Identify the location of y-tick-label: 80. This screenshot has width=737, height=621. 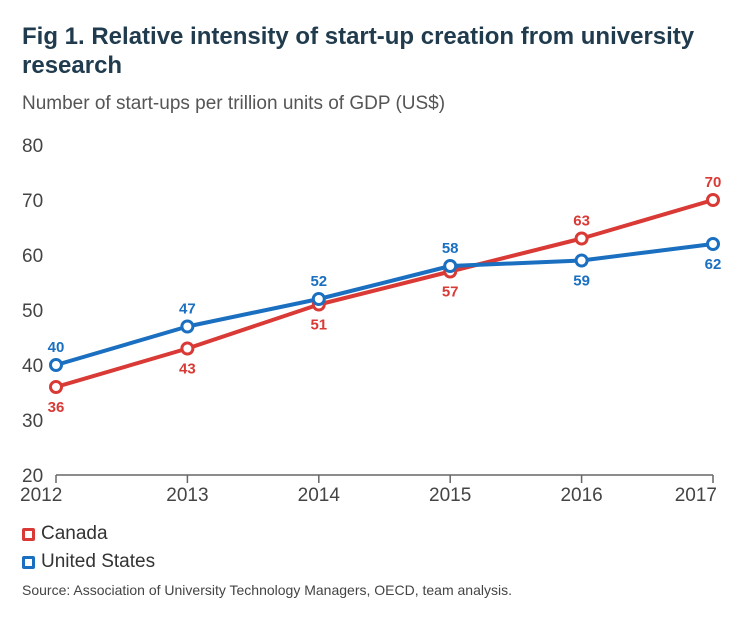
(32, 146).